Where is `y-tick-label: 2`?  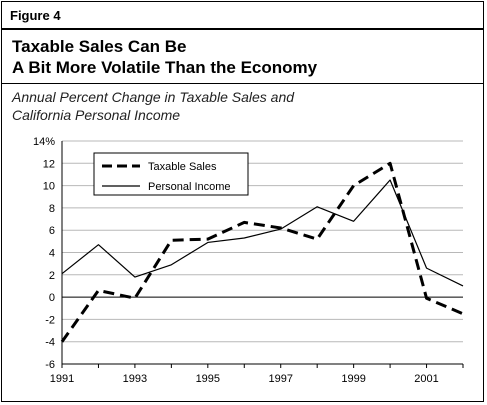 y-tick-label: 2 is located at coordinates (52, 276).